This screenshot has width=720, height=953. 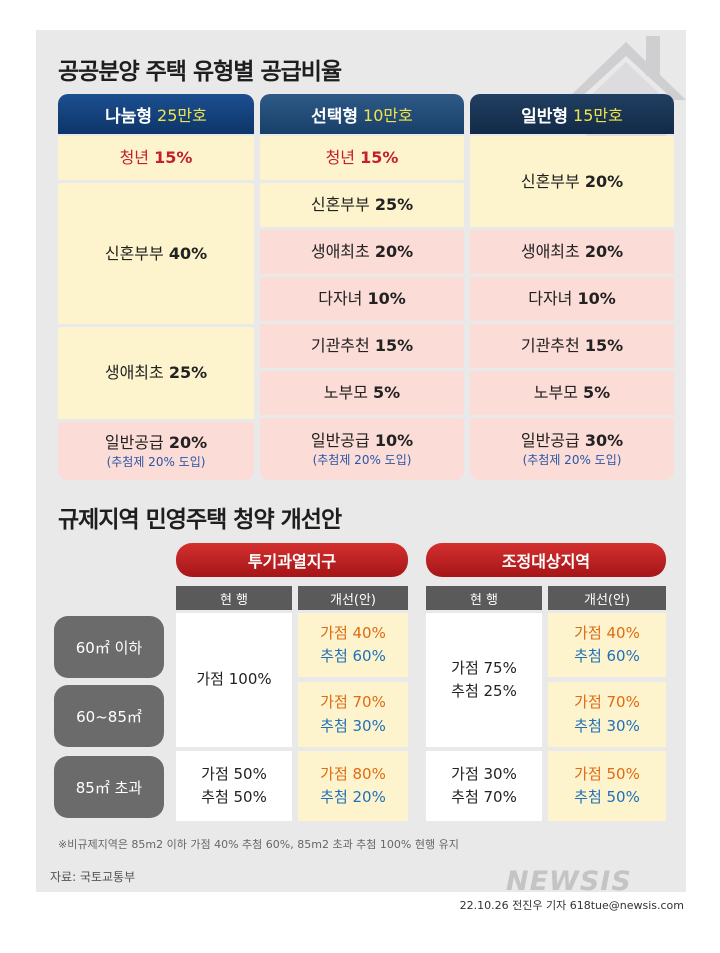 What do you see at coordinates (598, 115) in the screenshot?
I see `column-count: 15만호` at bounding box center [598, 115].